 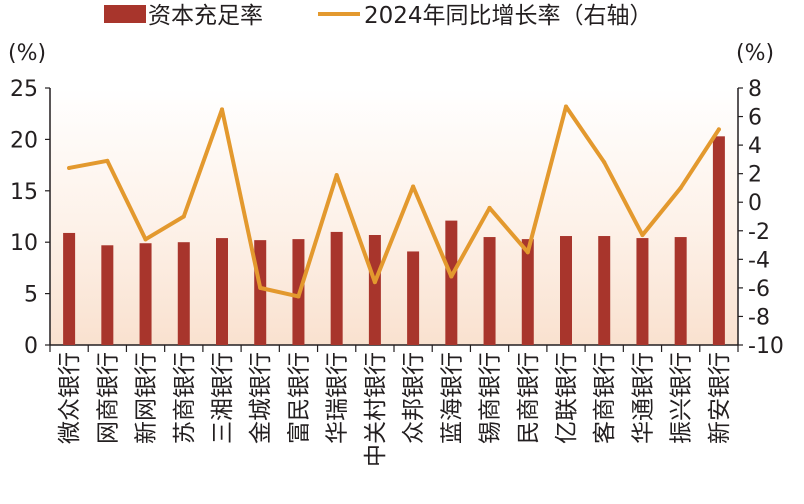 I want to click on right-axis-ticks: 8 6 4 2 0 -2 -4 -6 -8 -10, so click(x=761, y=218).